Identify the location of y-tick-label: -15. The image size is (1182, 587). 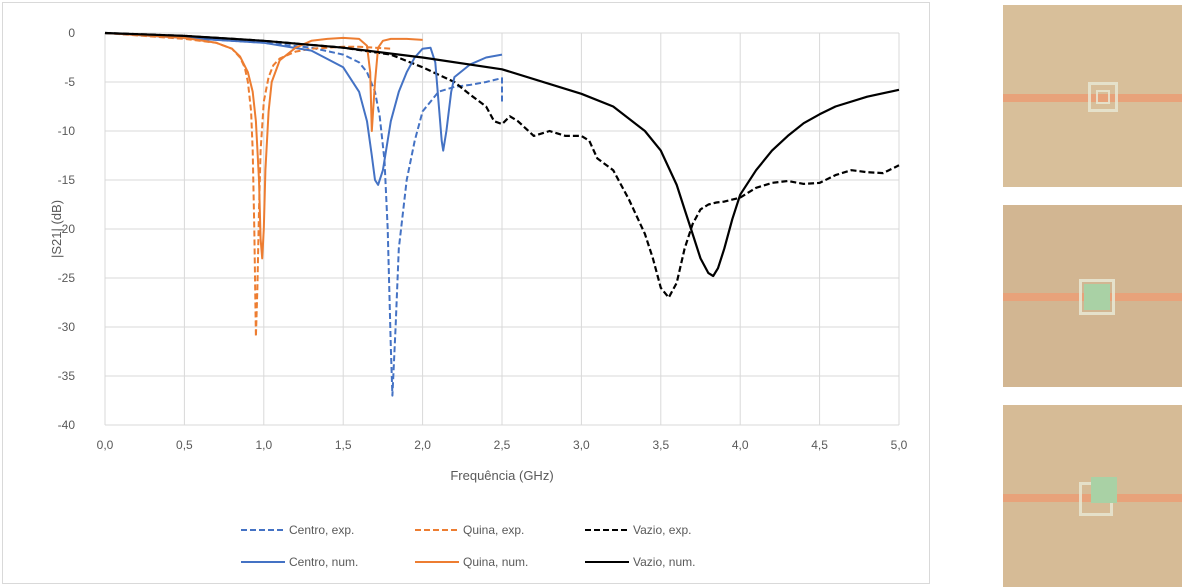
(67, 180).